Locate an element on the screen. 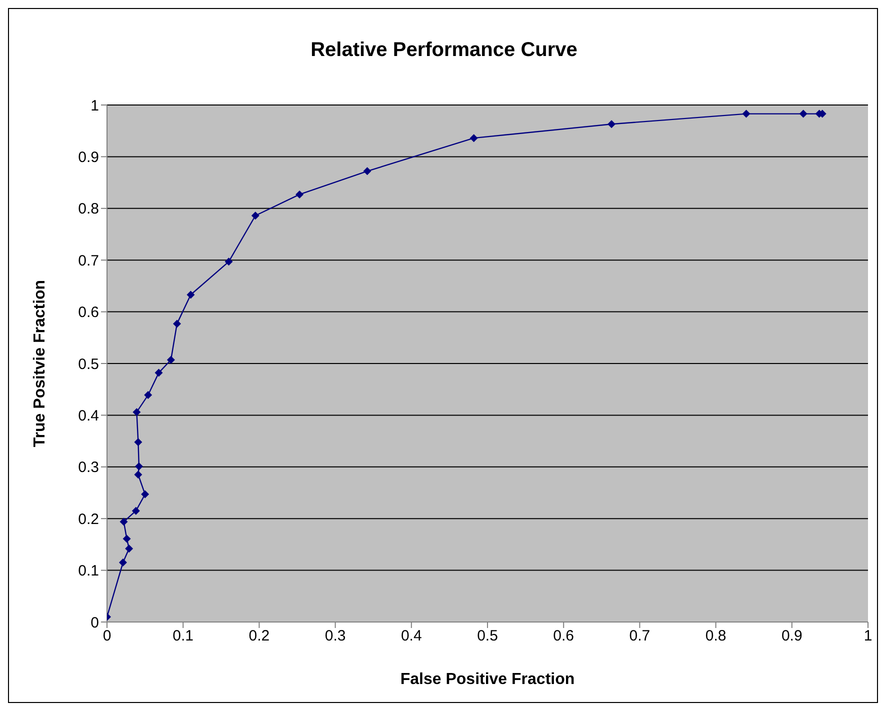 The height and width of the screenshot is (710, 885). y-tick-label: 0.1 is located at coordinates (88, 571).